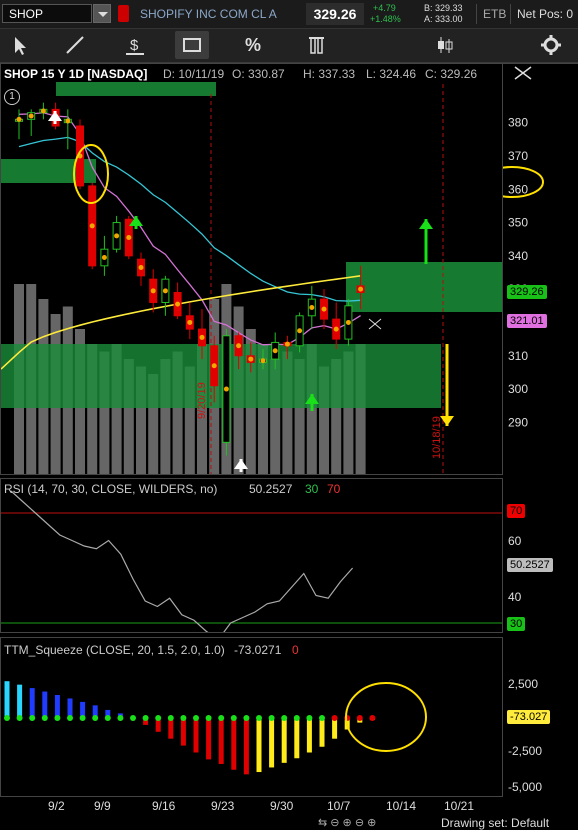 The image size is (578, 830). What do you see at coordinates (518, 223) in the screenshot?
I see `price-tick: 350` at bounding box center [518, 223].